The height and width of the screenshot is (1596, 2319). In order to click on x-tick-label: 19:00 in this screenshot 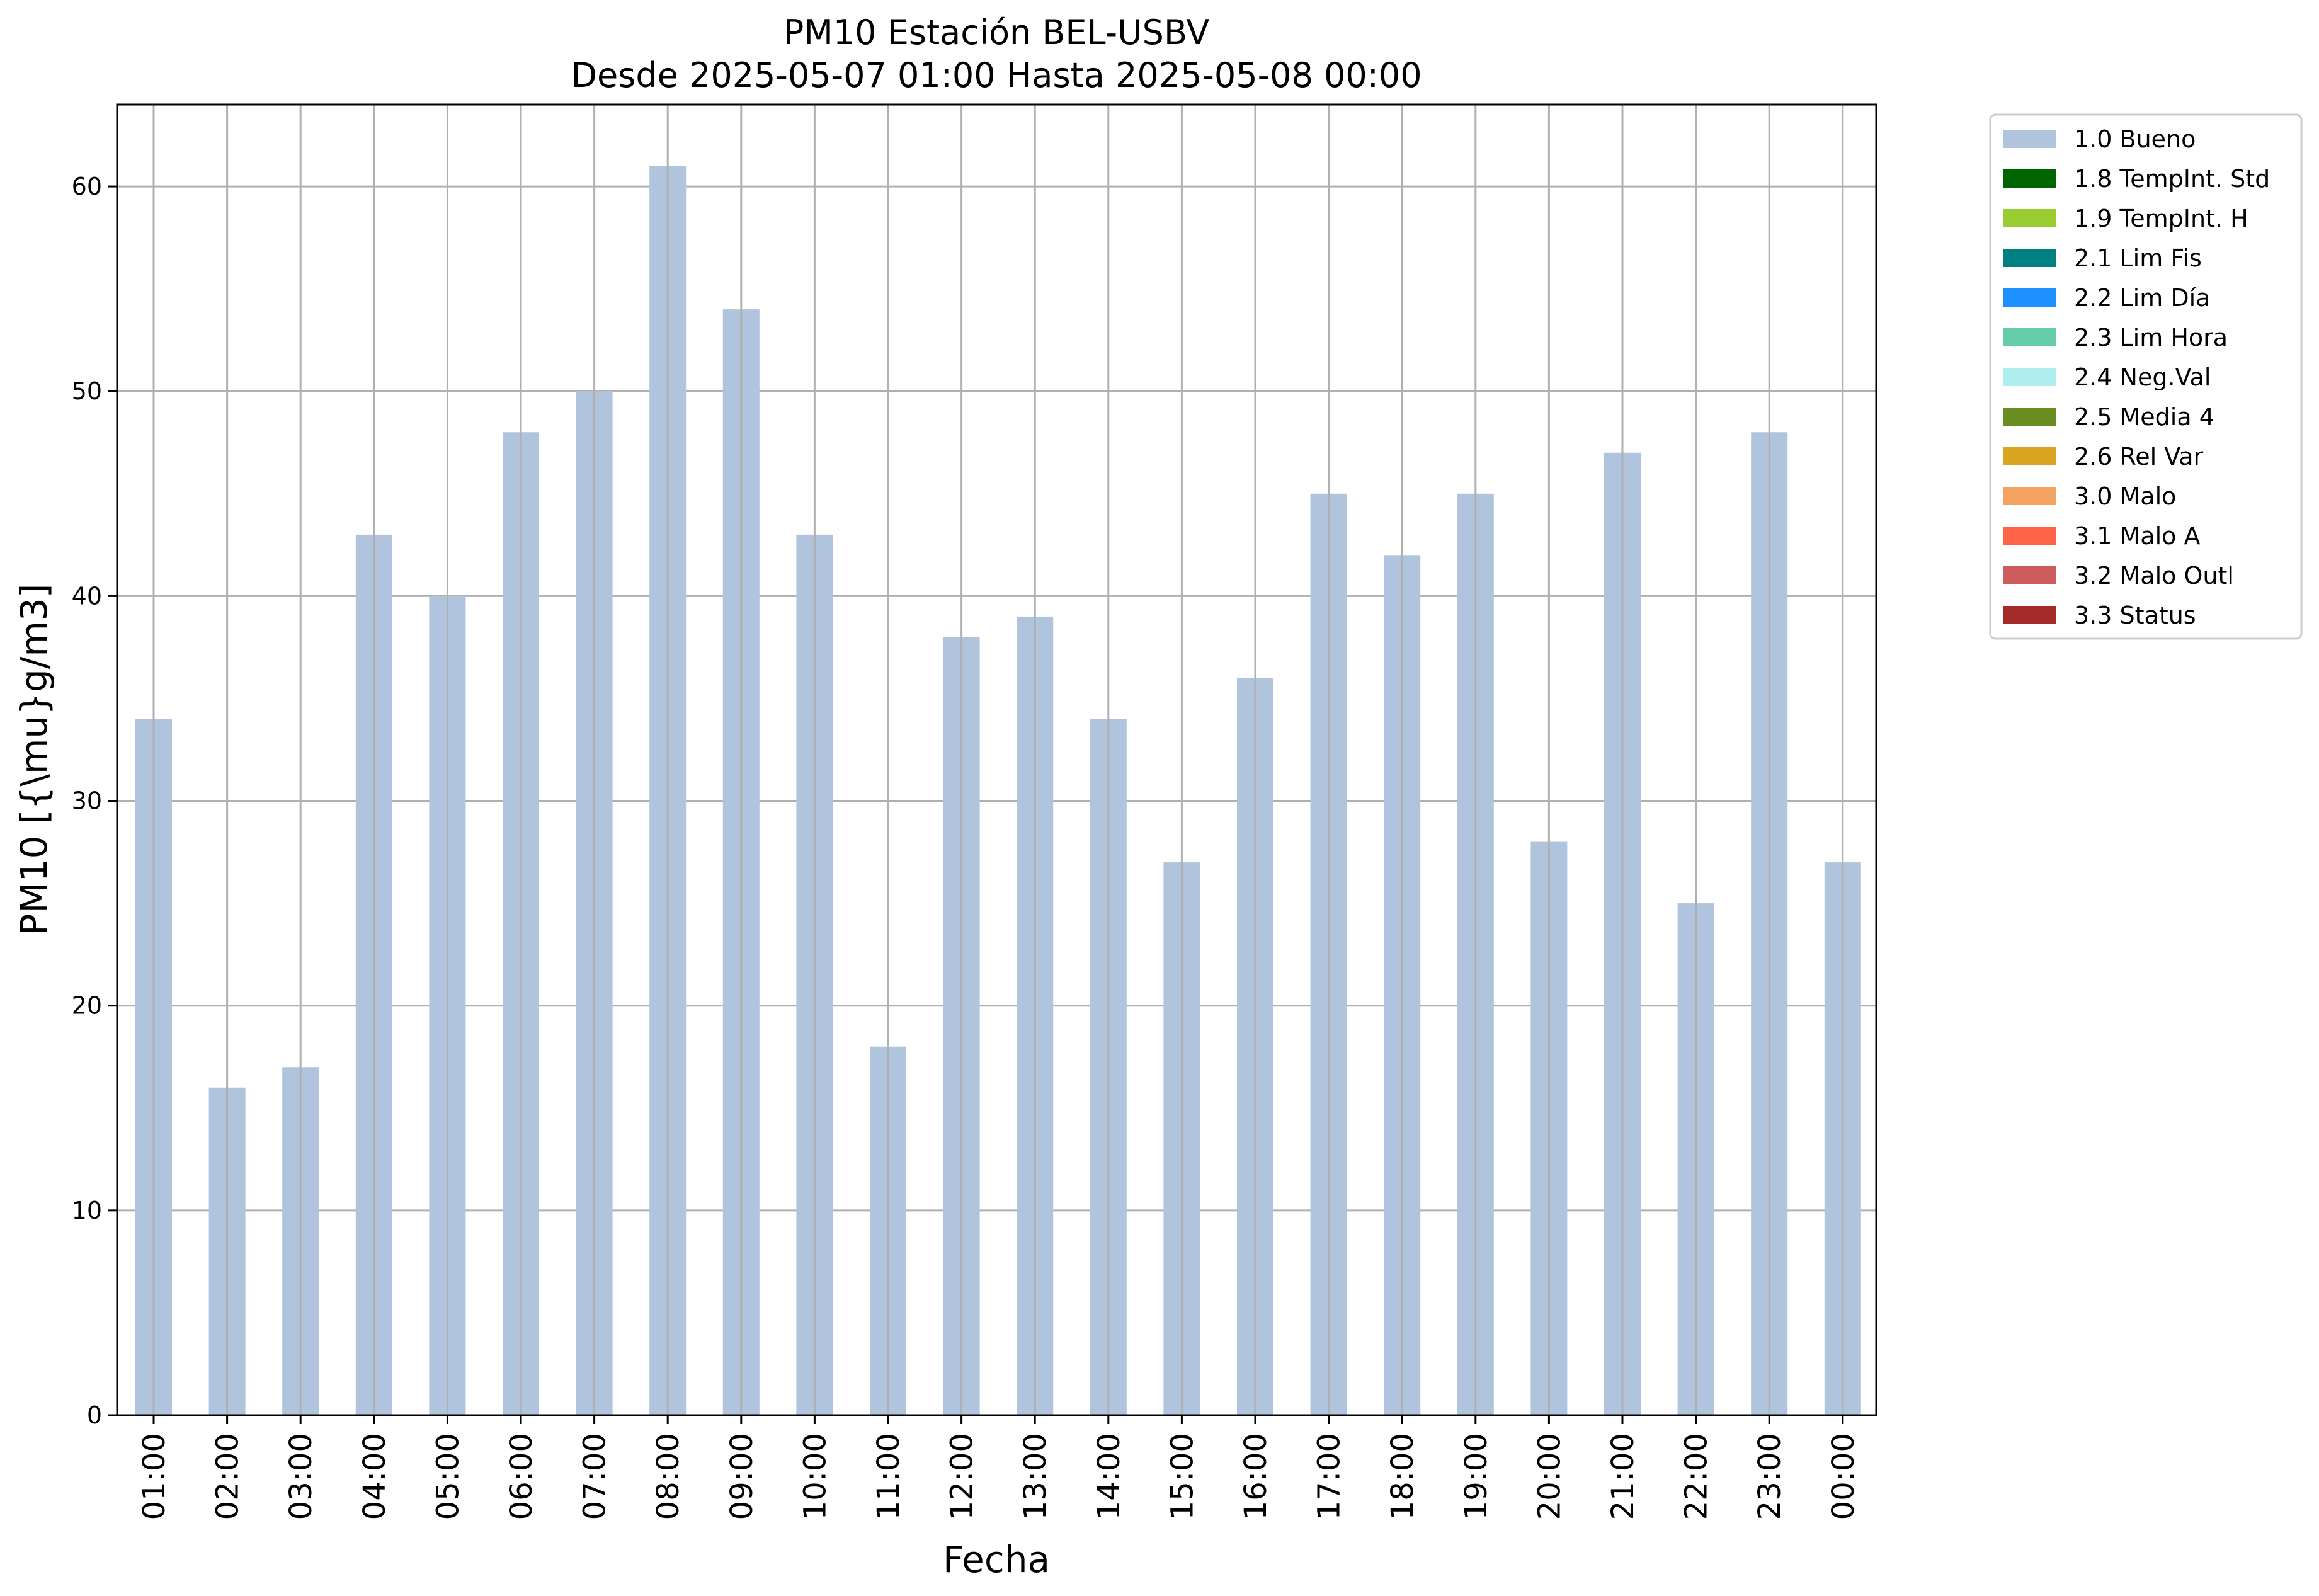, I will do `click(1476, 1476)`.